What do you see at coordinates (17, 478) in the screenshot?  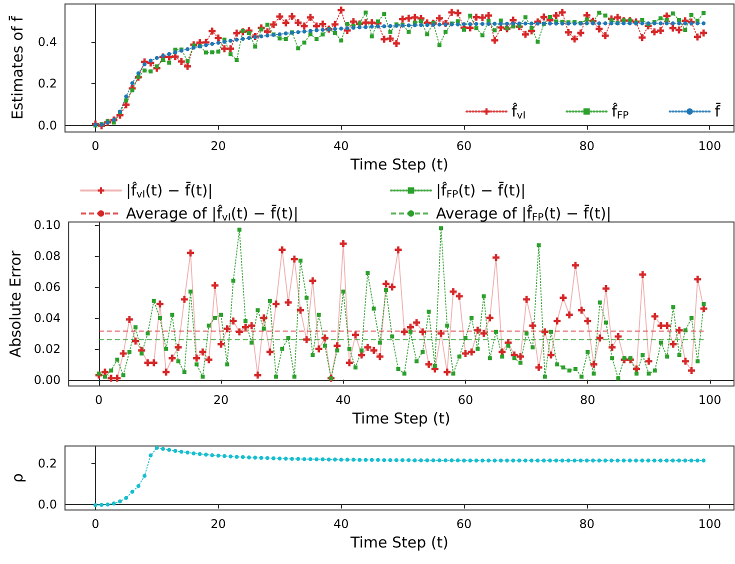 I see `y-axis-title: ρ` at bounding box center [17, 478].